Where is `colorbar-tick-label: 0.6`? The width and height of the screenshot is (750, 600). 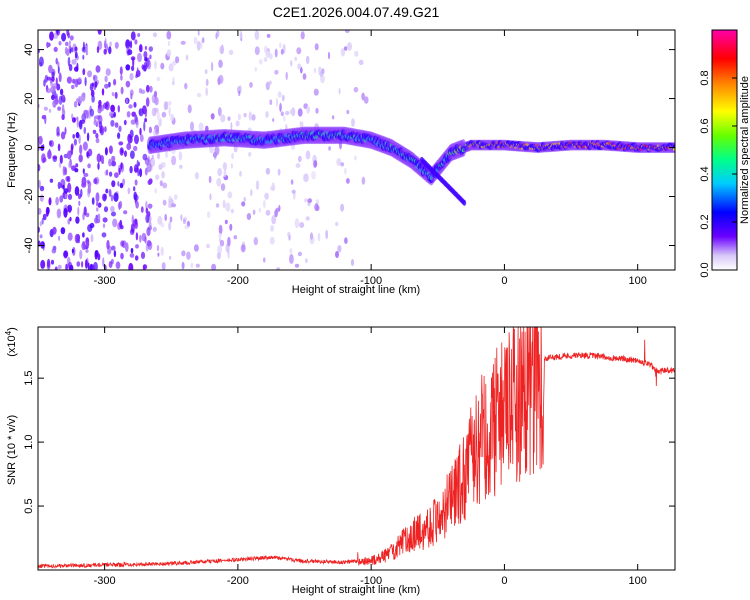 colorbar-tick-label: 0.6 is located at coordinates (705, 125).